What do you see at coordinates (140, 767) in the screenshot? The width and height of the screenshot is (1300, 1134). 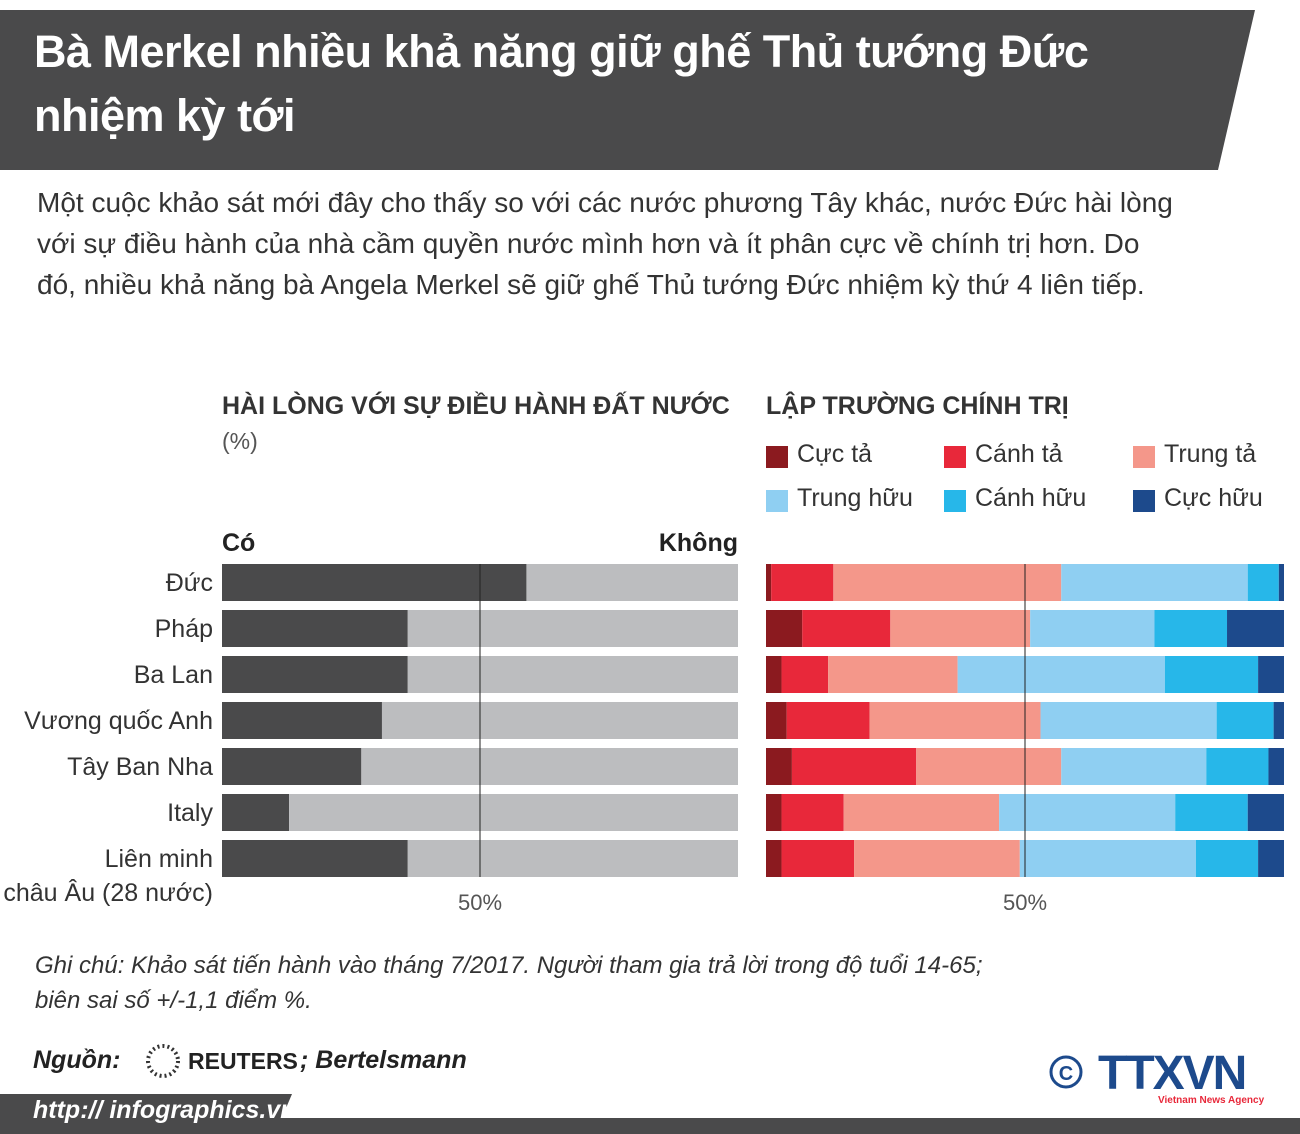 I see `category-label: Tây Ban Nha` at bounding box center [140, 767].